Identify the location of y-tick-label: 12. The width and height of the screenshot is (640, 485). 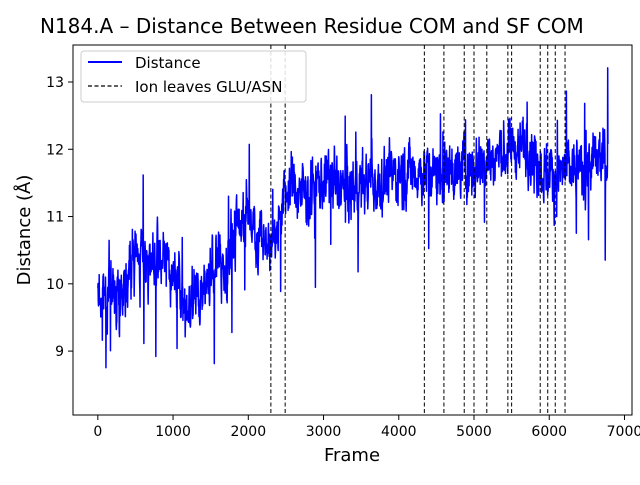
(55, 150).